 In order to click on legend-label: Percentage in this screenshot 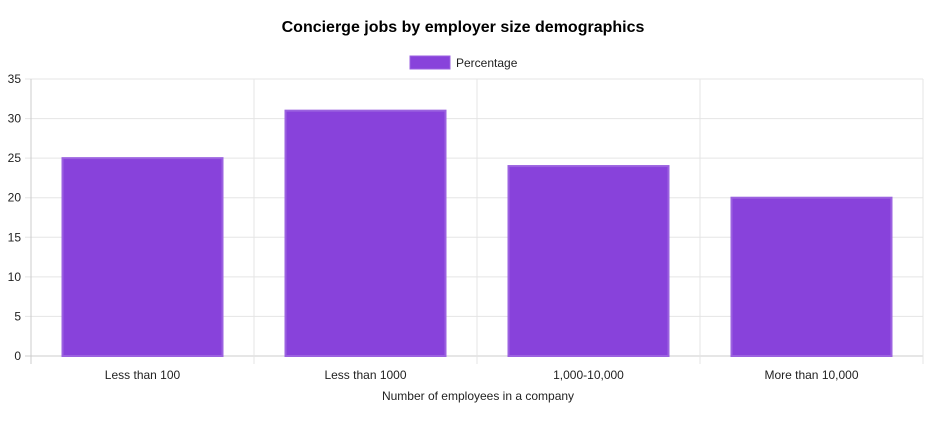, I will do `click(487, 63)`.